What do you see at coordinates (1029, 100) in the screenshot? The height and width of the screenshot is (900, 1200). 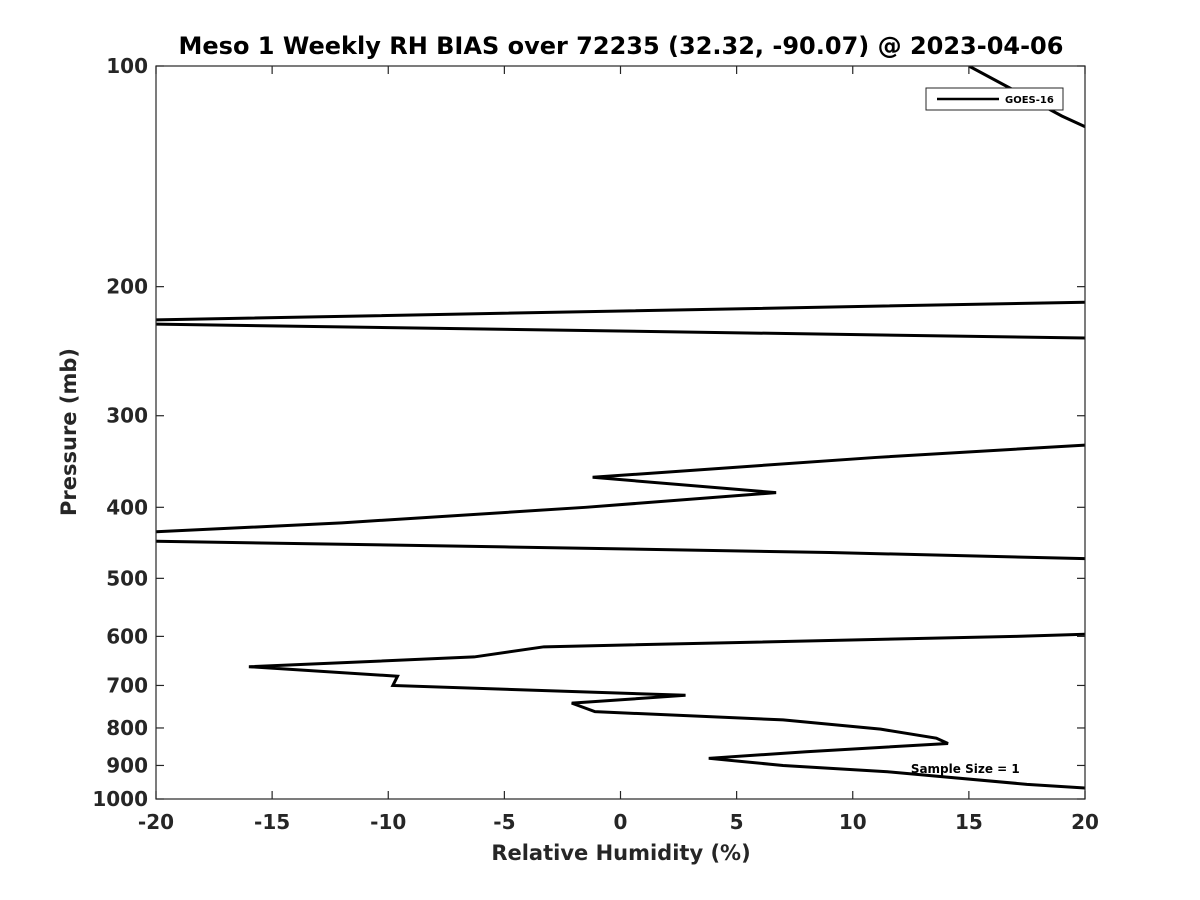 I see `legend-label-goes-16: GOES-16` at bounding box center [1029, 100].